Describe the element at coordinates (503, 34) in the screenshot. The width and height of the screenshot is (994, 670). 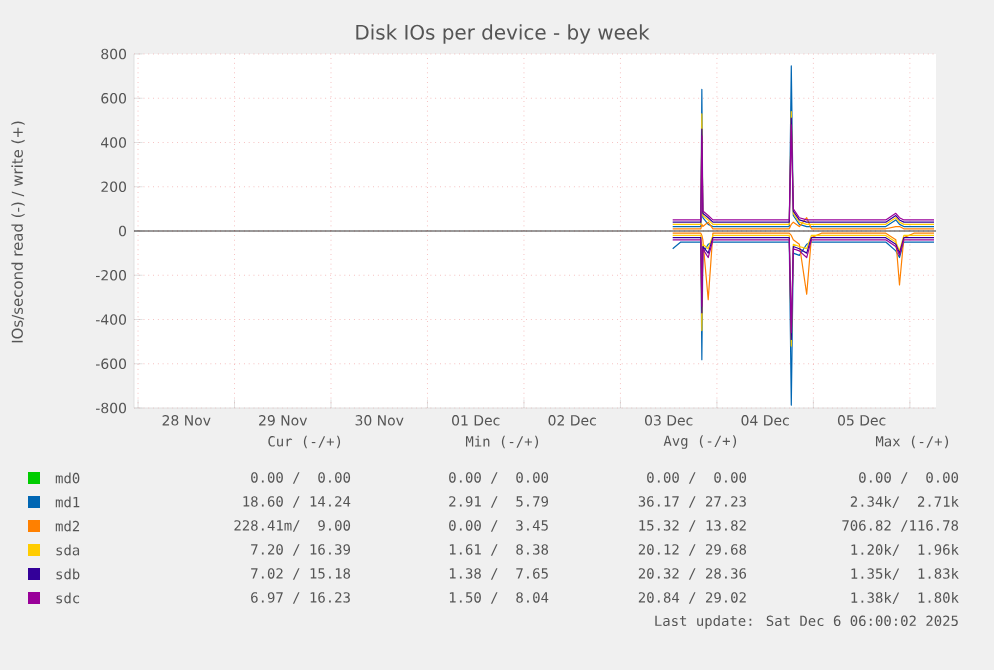
I see `chart-title: Disk IOs per device - by week` at that location.